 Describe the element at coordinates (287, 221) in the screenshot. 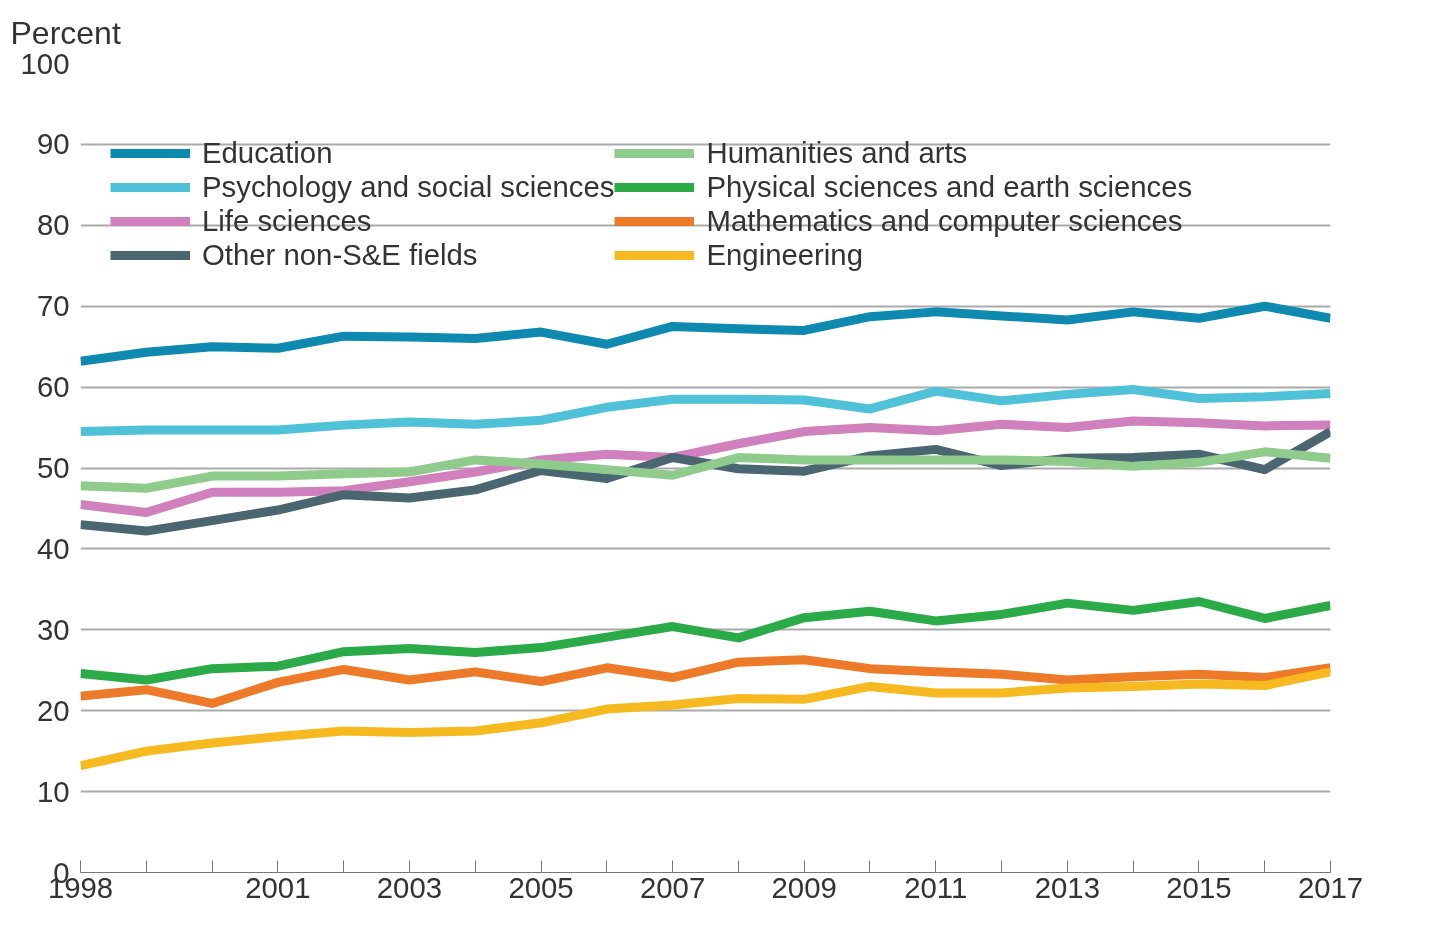

I see `legend-label: Life sciences` at that location.